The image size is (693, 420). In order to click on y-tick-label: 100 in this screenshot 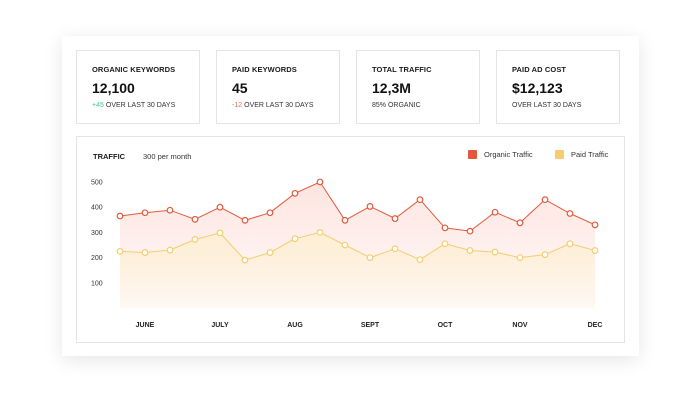, I will do `click(97, 283)`.